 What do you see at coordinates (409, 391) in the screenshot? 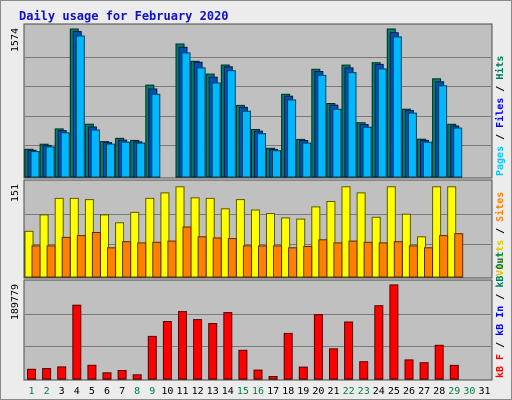
I see `day-label-26: 26` at bounding box center [409, 391].